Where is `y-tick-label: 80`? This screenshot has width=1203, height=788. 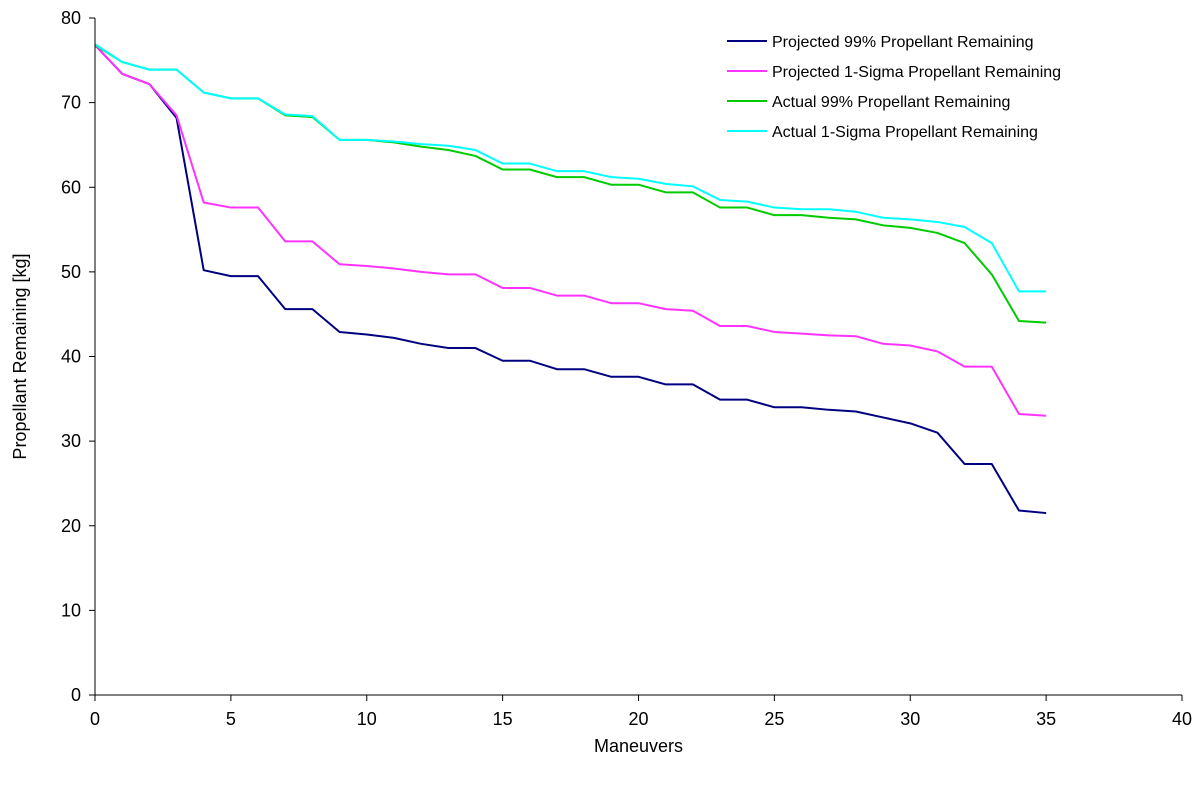
y-tick-label: 80 is located at coordinates (71, 18).